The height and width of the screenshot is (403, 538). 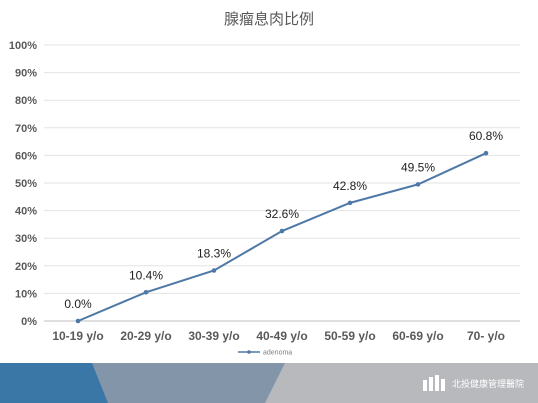 I want to click on footer-brand-text: 北投健康管理醫院, so click(x=487, y=384).